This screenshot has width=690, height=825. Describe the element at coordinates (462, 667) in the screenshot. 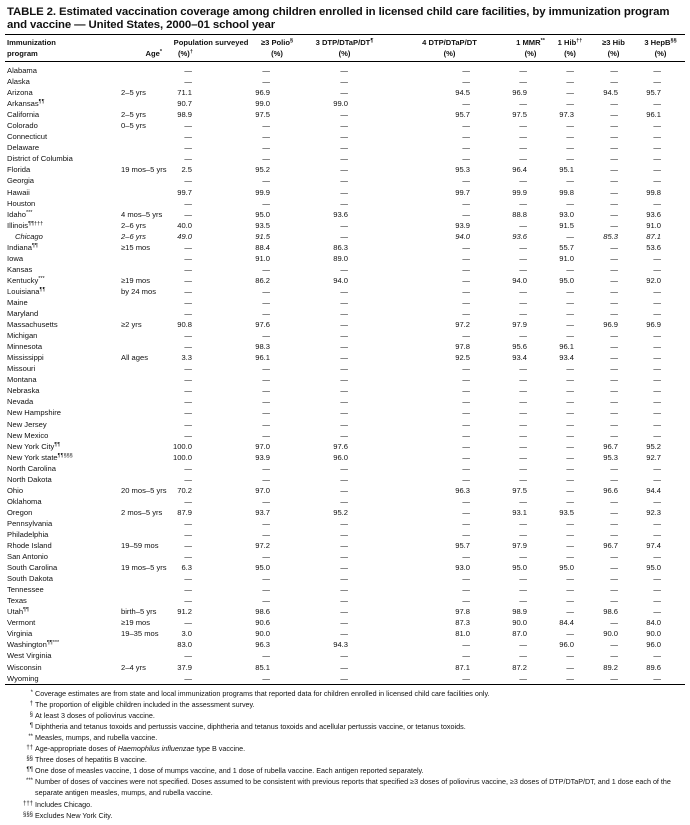

I see `value-cell: 87.1` at that location.